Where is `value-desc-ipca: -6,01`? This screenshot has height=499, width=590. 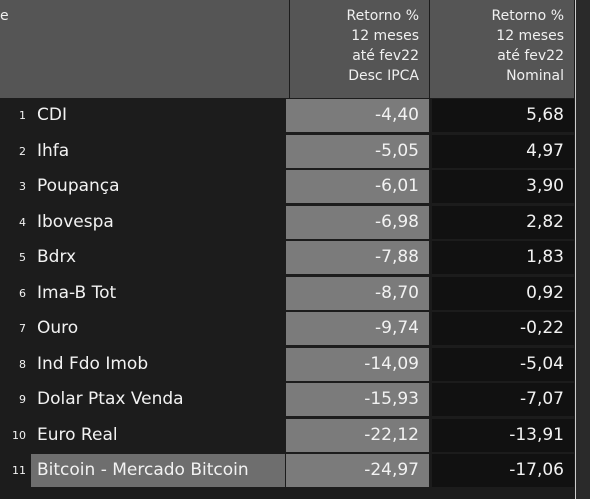 value-desc-ipca: -6,01 is located at coordinates (357, 186).